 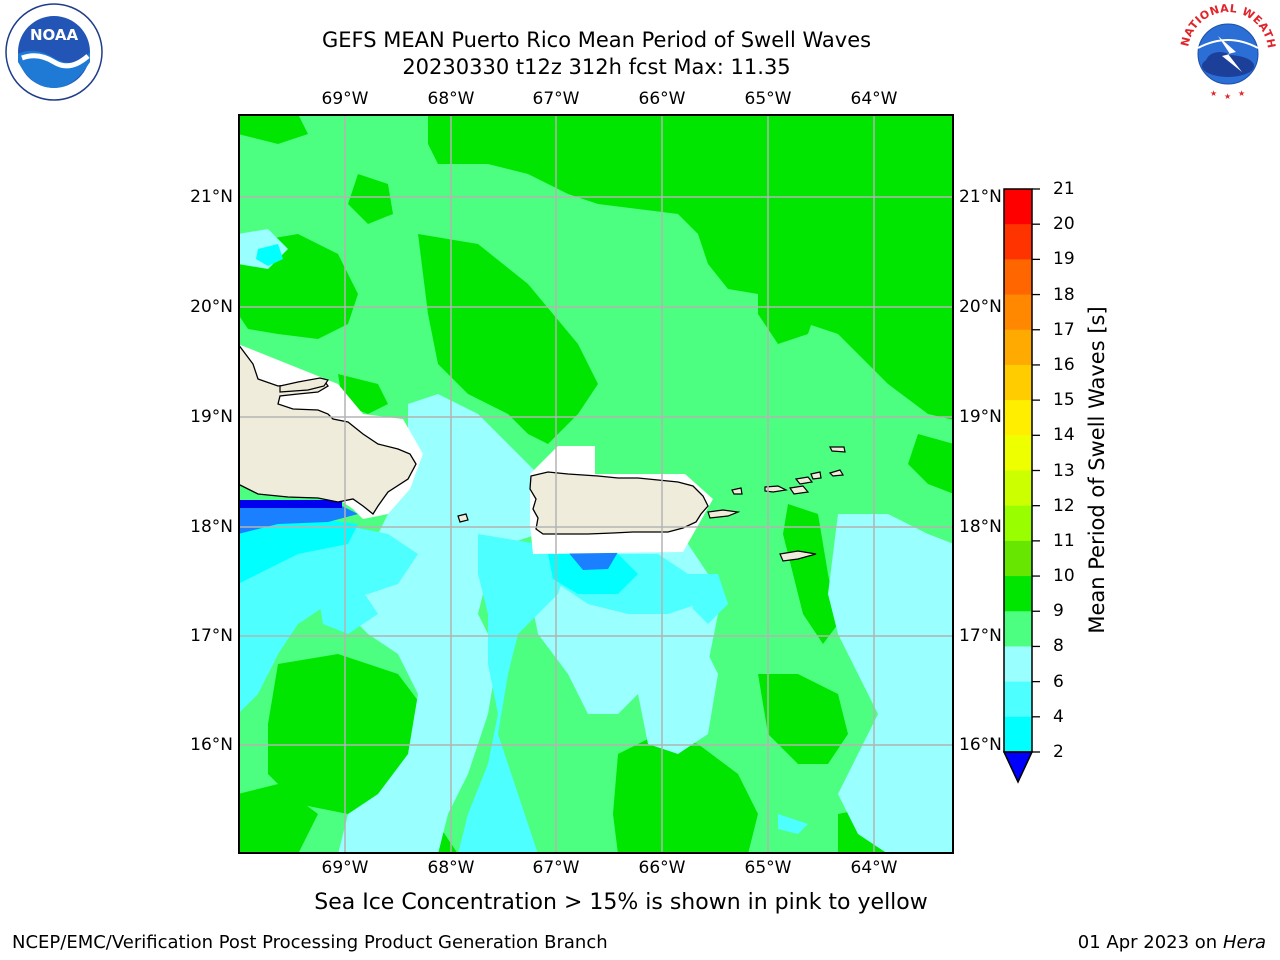 I want to click on lat-label-left-20n: 20°N, so click(x=211, y=307).